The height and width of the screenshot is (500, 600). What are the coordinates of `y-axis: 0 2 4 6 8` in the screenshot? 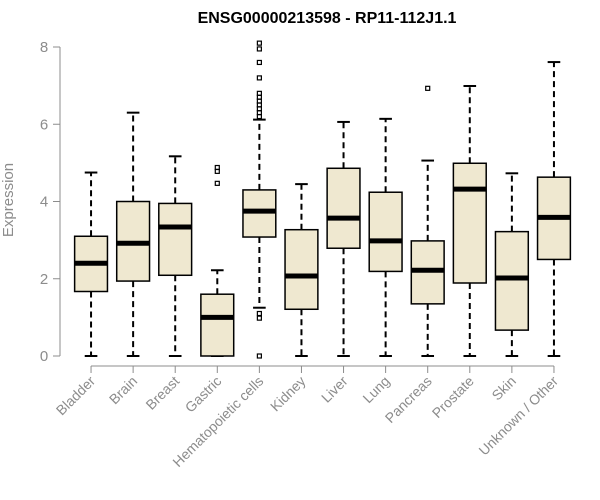 It's located at (50, 202).